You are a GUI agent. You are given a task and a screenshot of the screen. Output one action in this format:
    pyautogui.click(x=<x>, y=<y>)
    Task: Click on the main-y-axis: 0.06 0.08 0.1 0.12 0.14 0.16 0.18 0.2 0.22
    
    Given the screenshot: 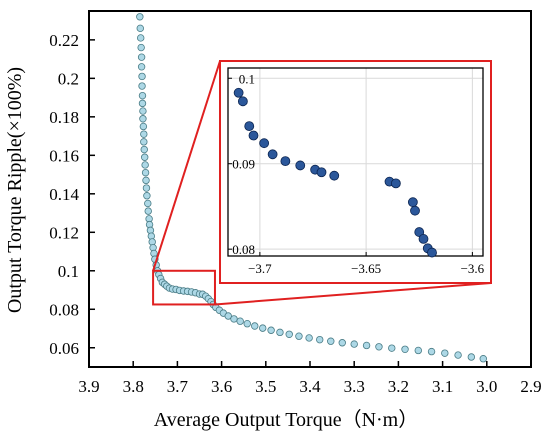 What is the action you would take?
    pyautogui.click(x=72, y=194)
    